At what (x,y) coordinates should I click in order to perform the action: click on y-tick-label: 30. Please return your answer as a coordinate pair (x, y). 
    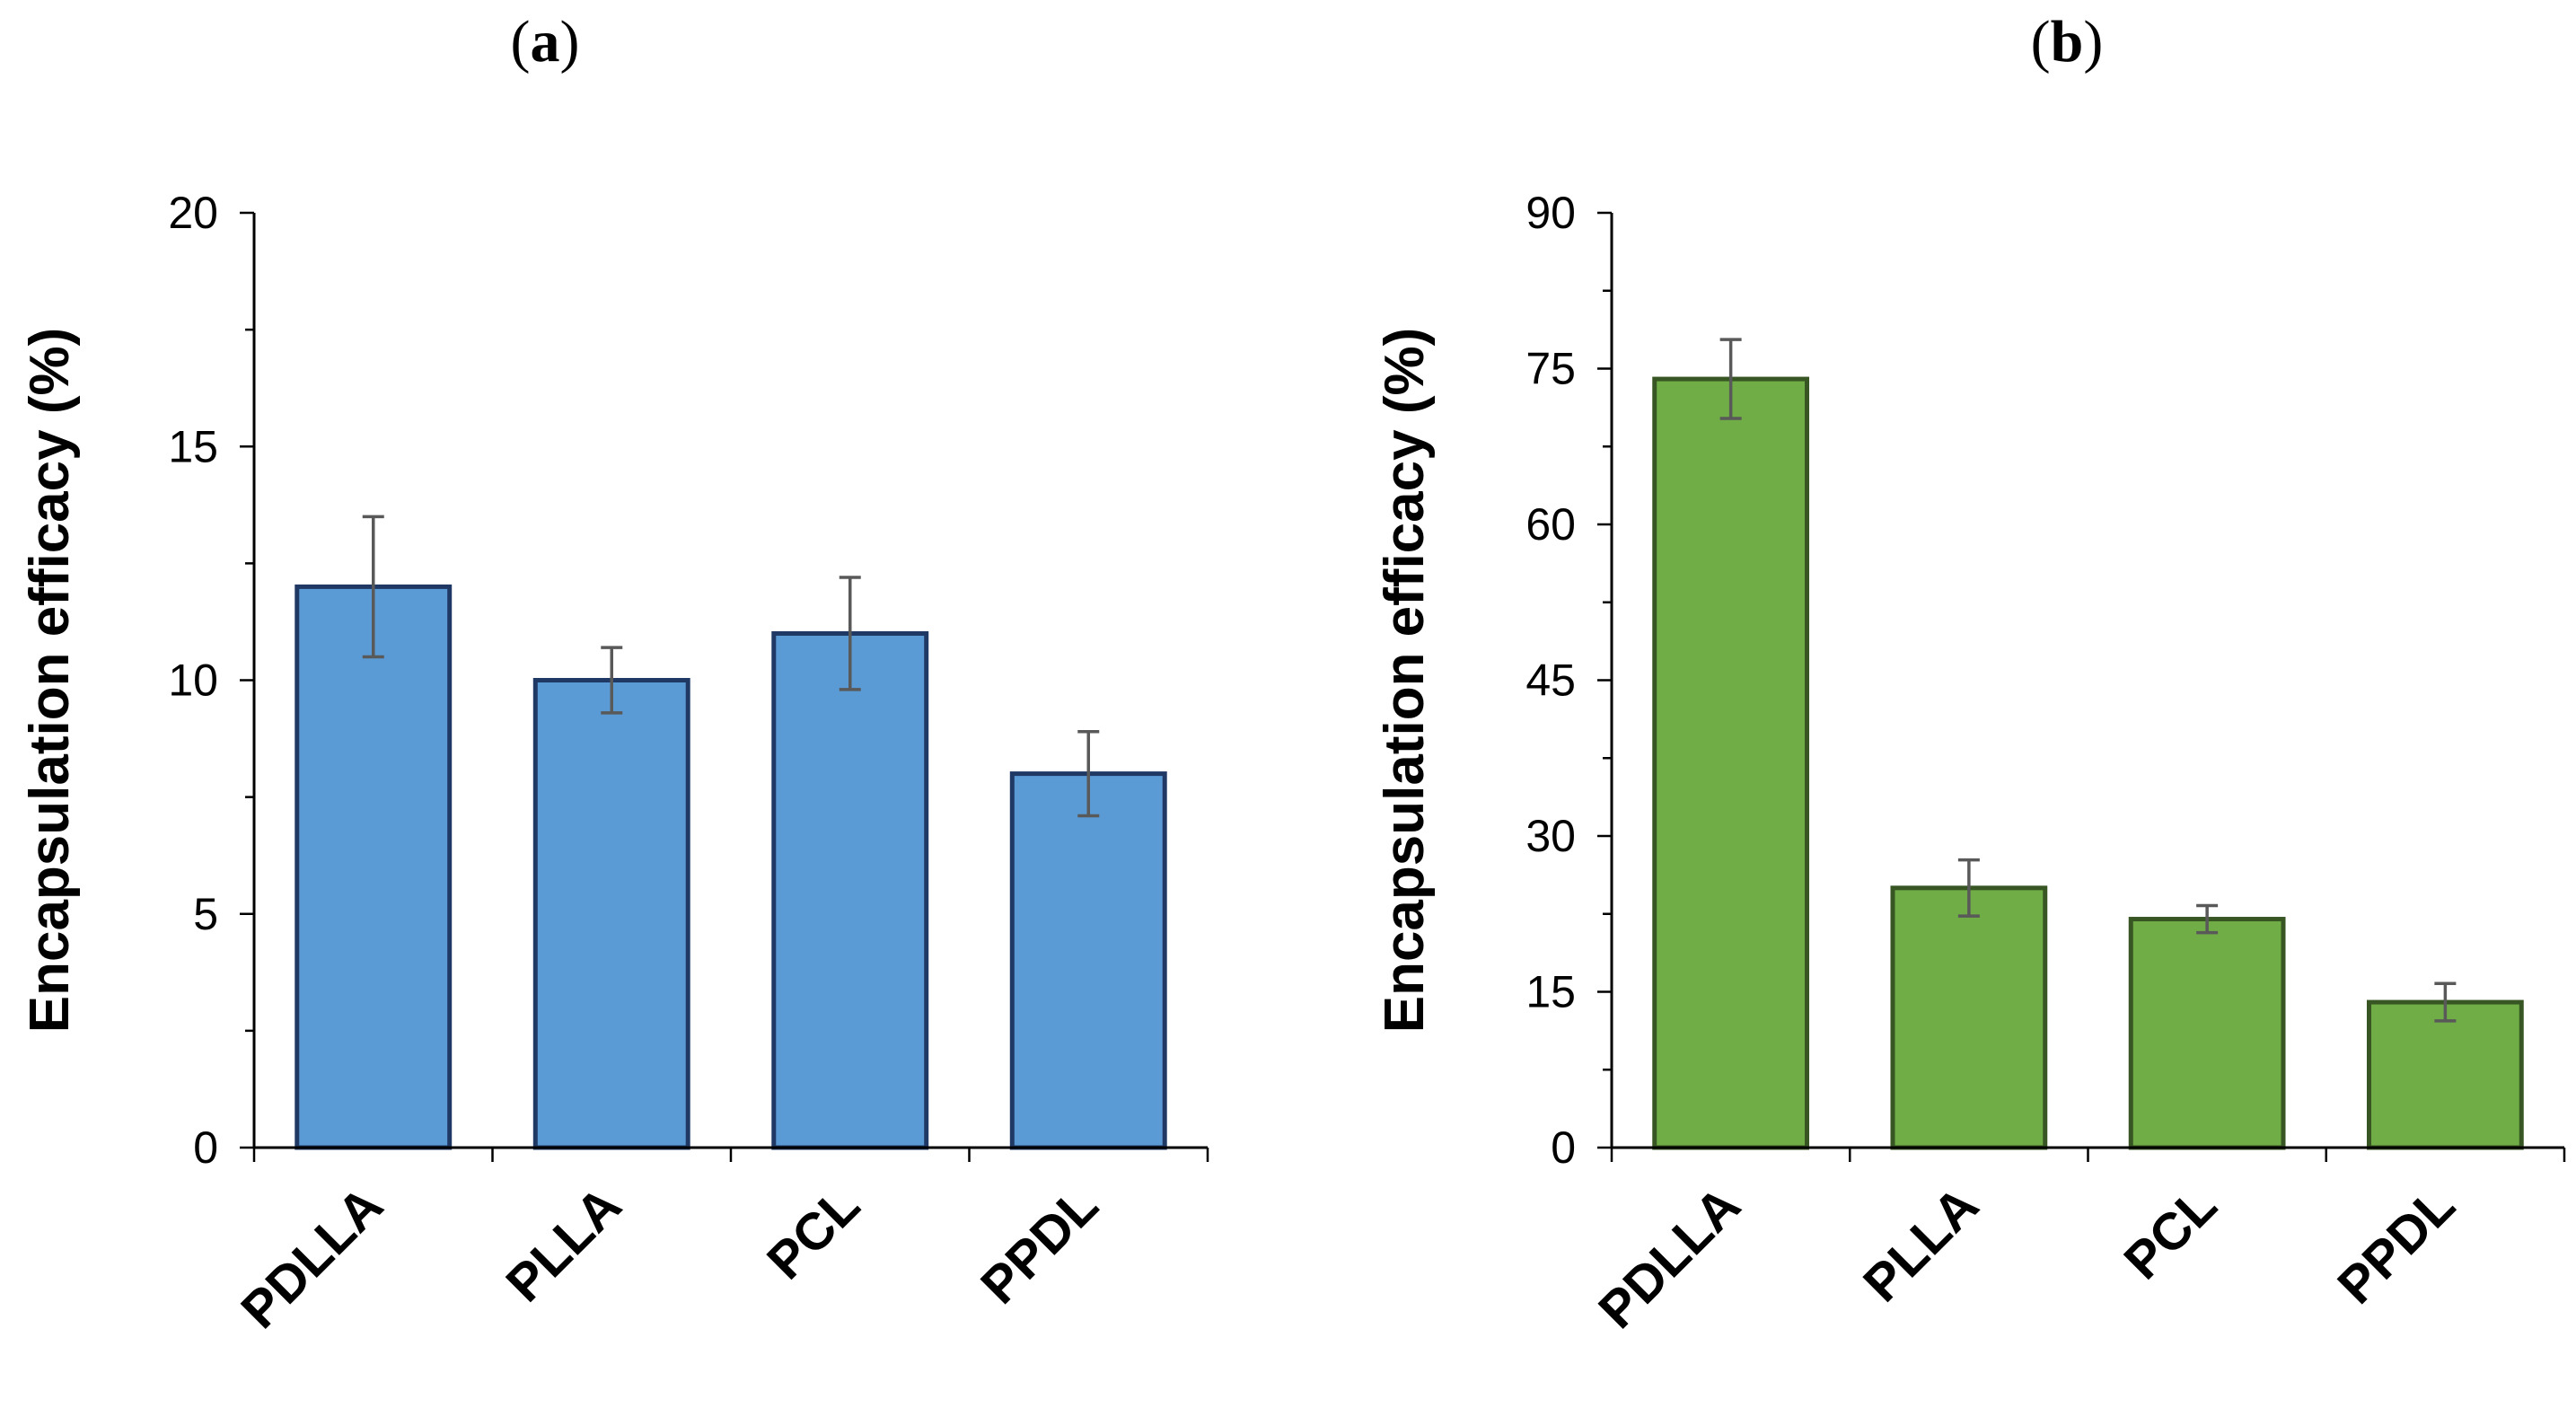
    Looking at the image, I should click on (1550, 836).